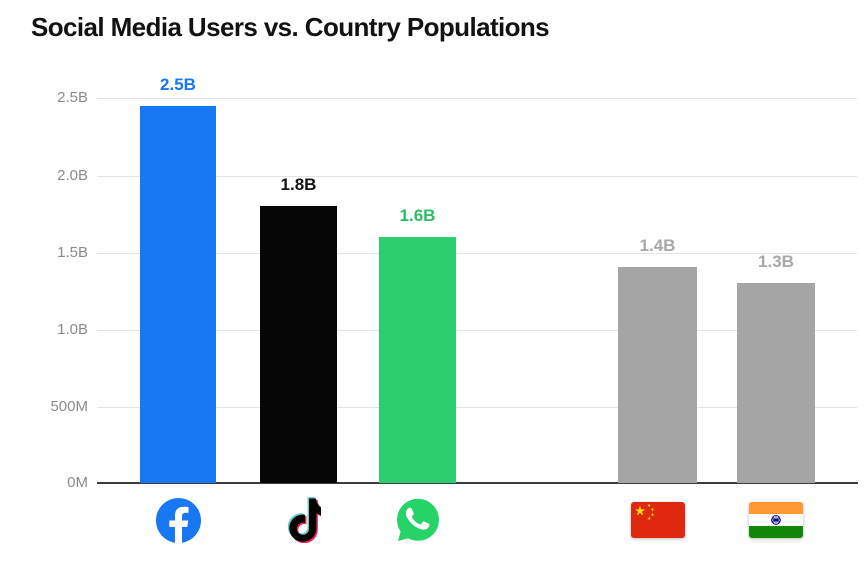 This screenshot has width=867, height=562. I want to click on y-axis-tick-label: 500M, so click(69, 406).